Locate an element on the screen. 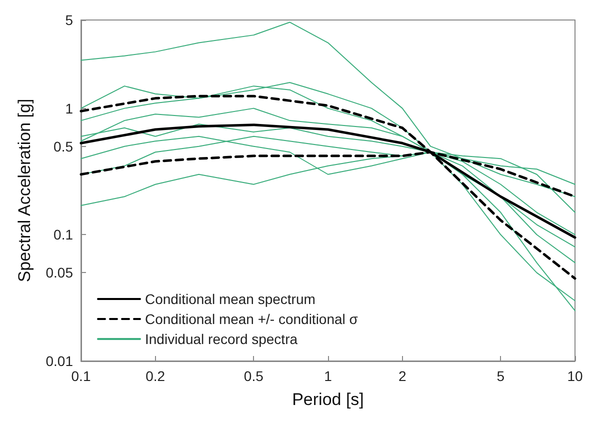 Image resolution: width=605 pixels, height=421 pixels. x-tick-label: 10 is located at coordinates (575, 376).